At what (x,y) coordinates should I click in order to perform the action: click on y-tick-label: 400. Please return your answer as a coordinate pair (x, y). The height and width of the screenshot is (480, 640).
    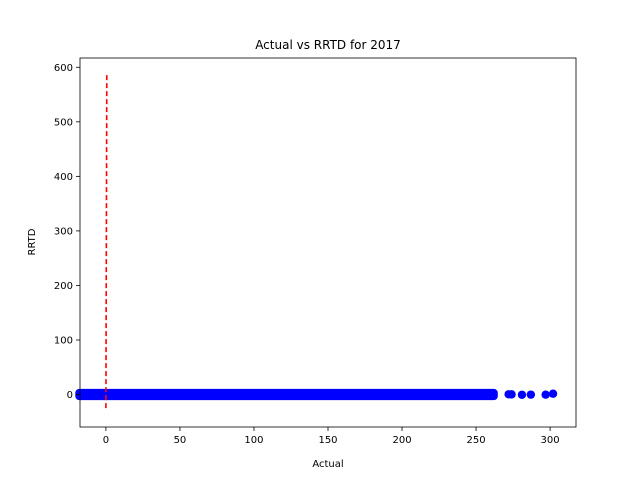
    Looking at the image, I should click on (63, 177).